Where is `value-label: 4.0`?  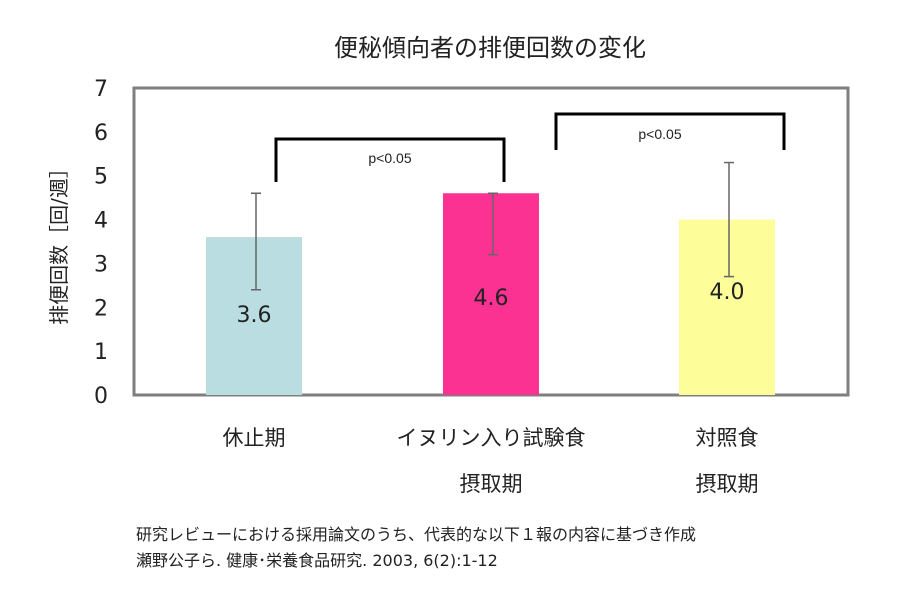 value-label: 4.0 is located at coordinates (727, 292).